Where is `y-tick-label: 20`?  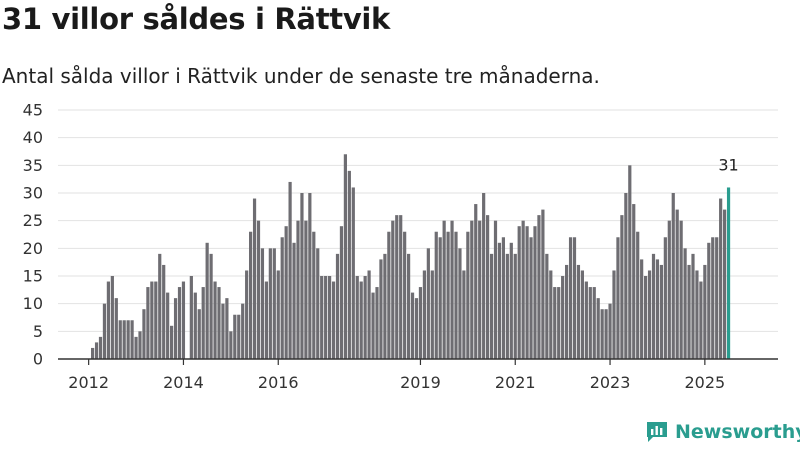
y-tick-label: 20 is located at coordinates (33, 248).